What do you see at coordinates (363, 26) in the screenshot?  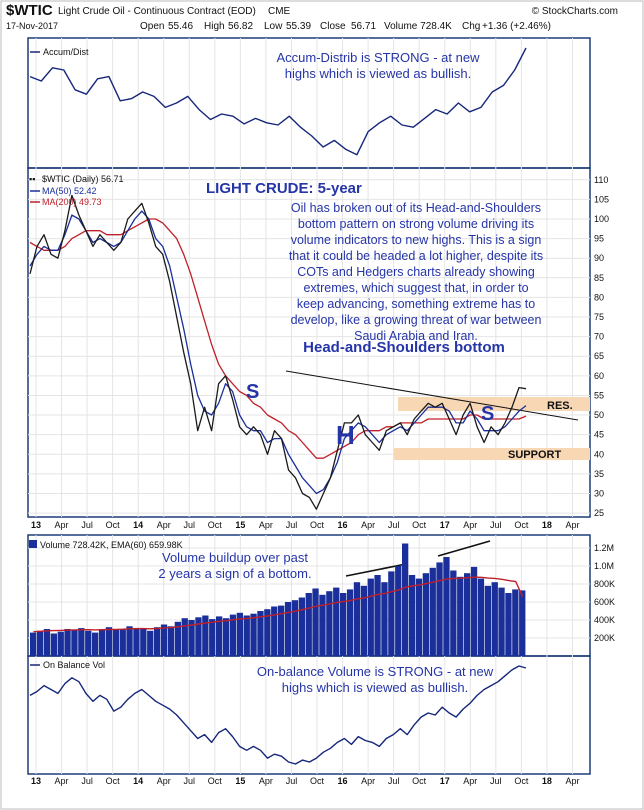 I see `header-close-value: 56.71` at bounding box center [363, 26].